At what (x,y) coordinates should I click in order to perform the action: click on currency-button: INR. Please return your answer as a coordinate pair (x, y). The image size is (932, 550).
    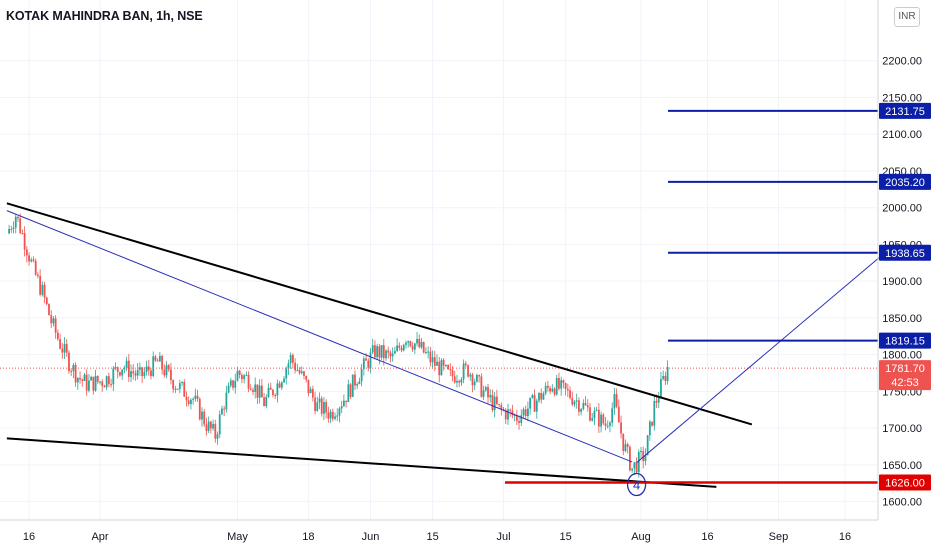
    Looking at the image, I should click on (907, 17).